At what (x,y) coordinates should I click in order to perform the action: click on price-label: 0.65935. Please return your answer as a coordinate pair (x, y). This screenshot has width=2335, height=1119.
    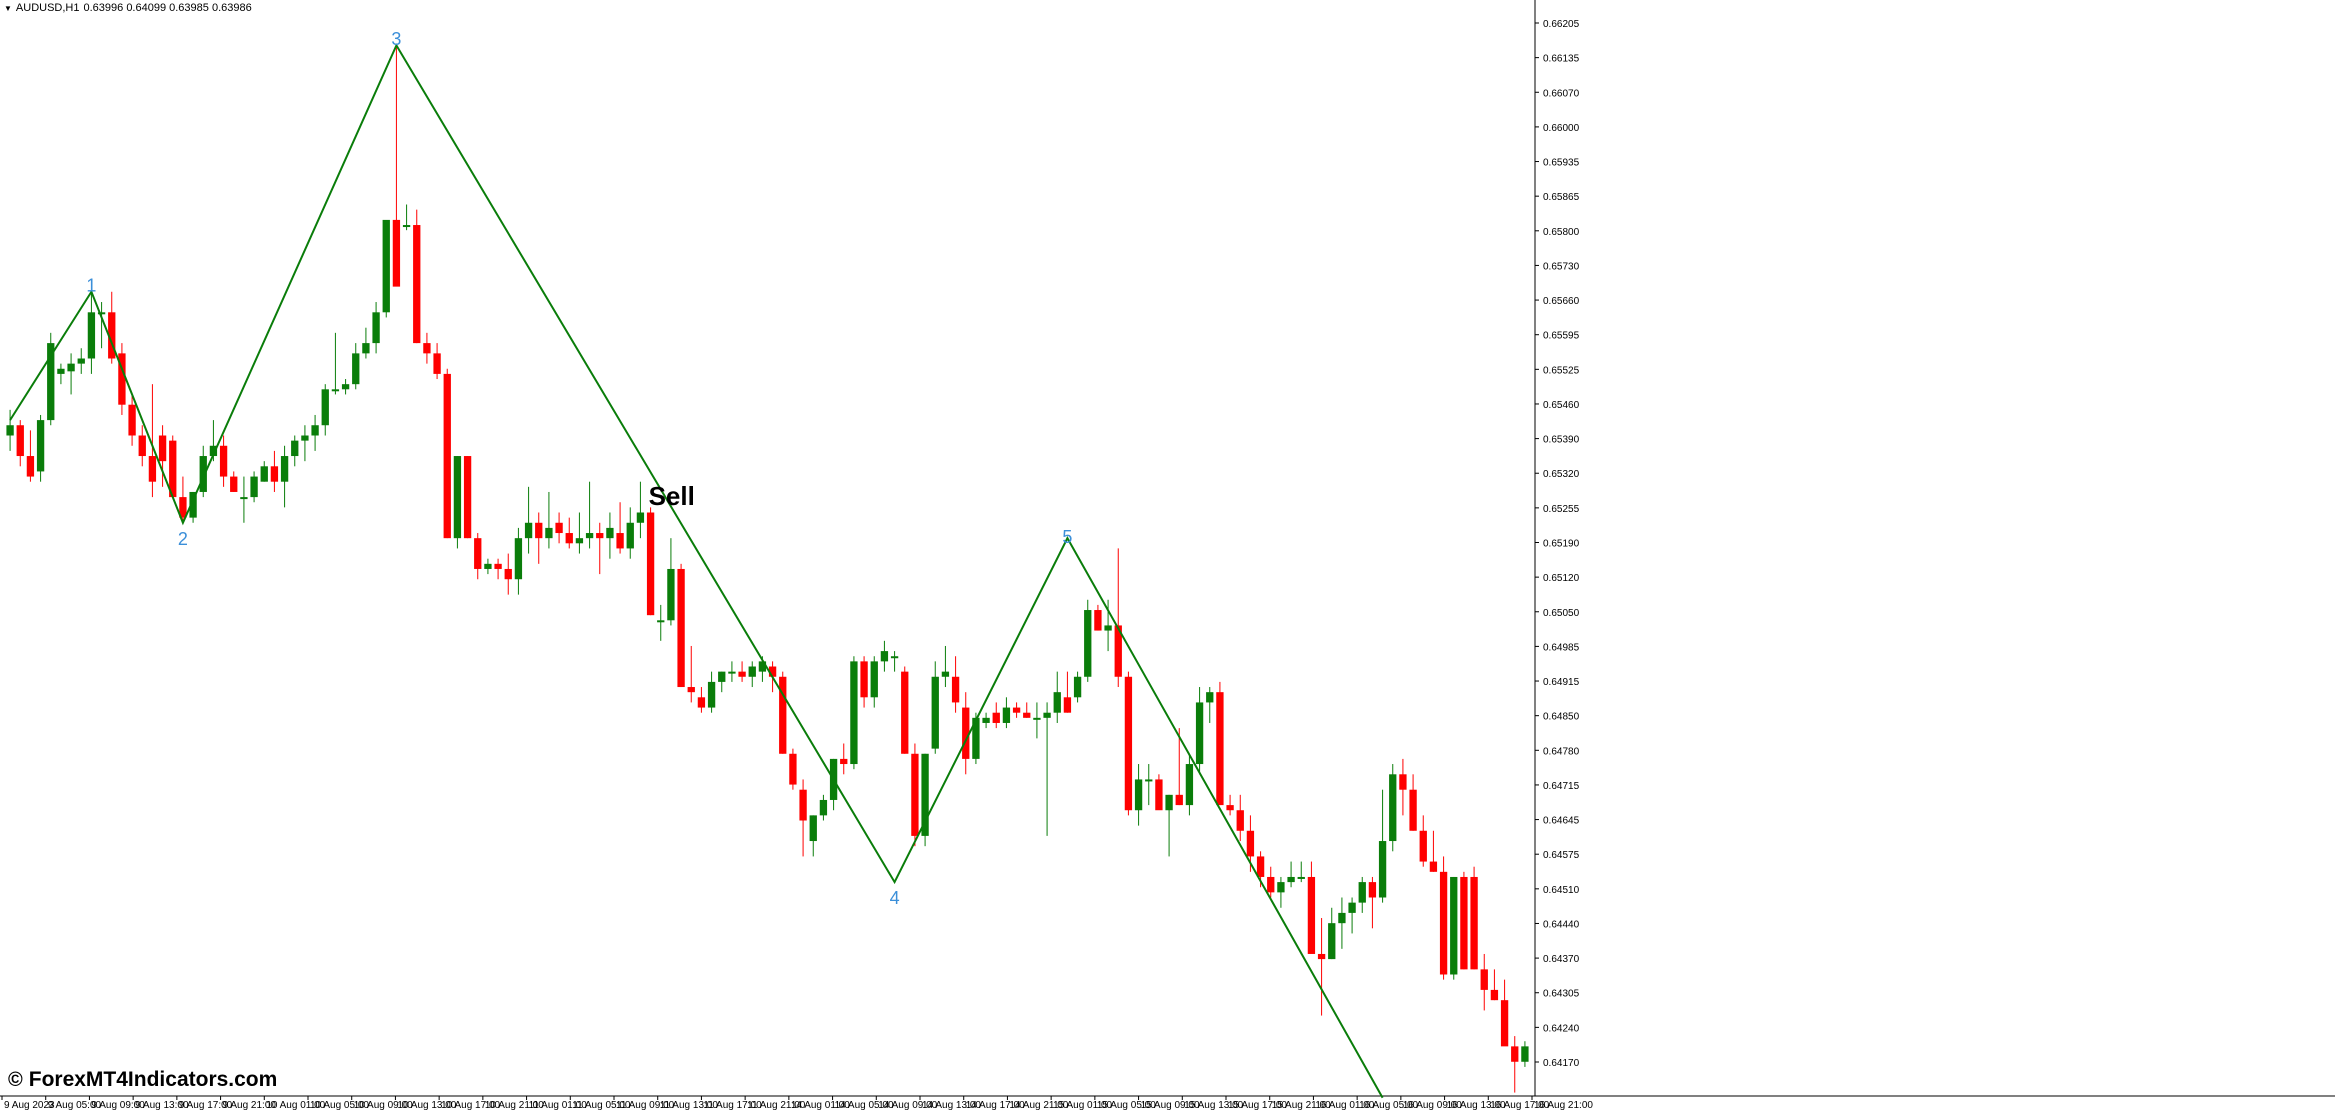
    Looking at the image, I should click on (1561, 163).